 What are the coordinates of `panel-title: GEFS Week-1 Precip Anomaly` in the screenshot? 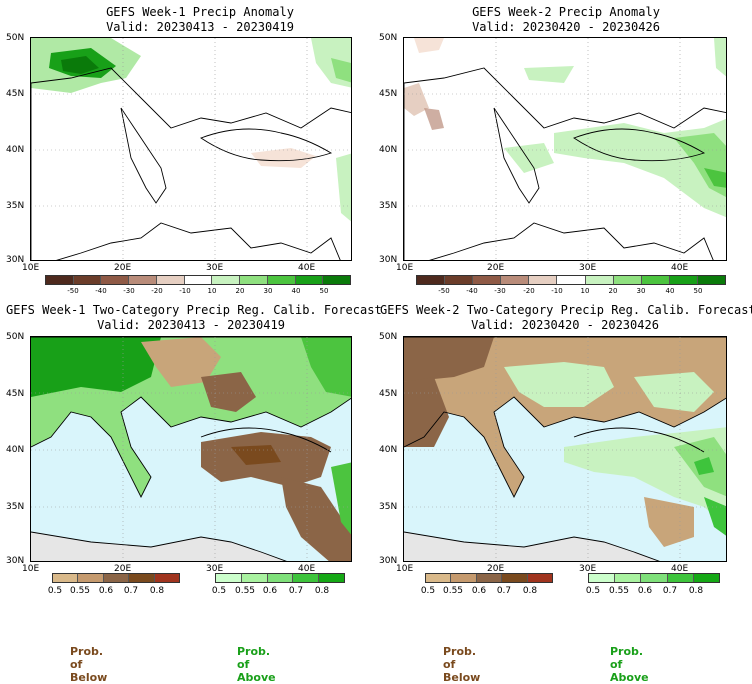 It's located at (200, 12).